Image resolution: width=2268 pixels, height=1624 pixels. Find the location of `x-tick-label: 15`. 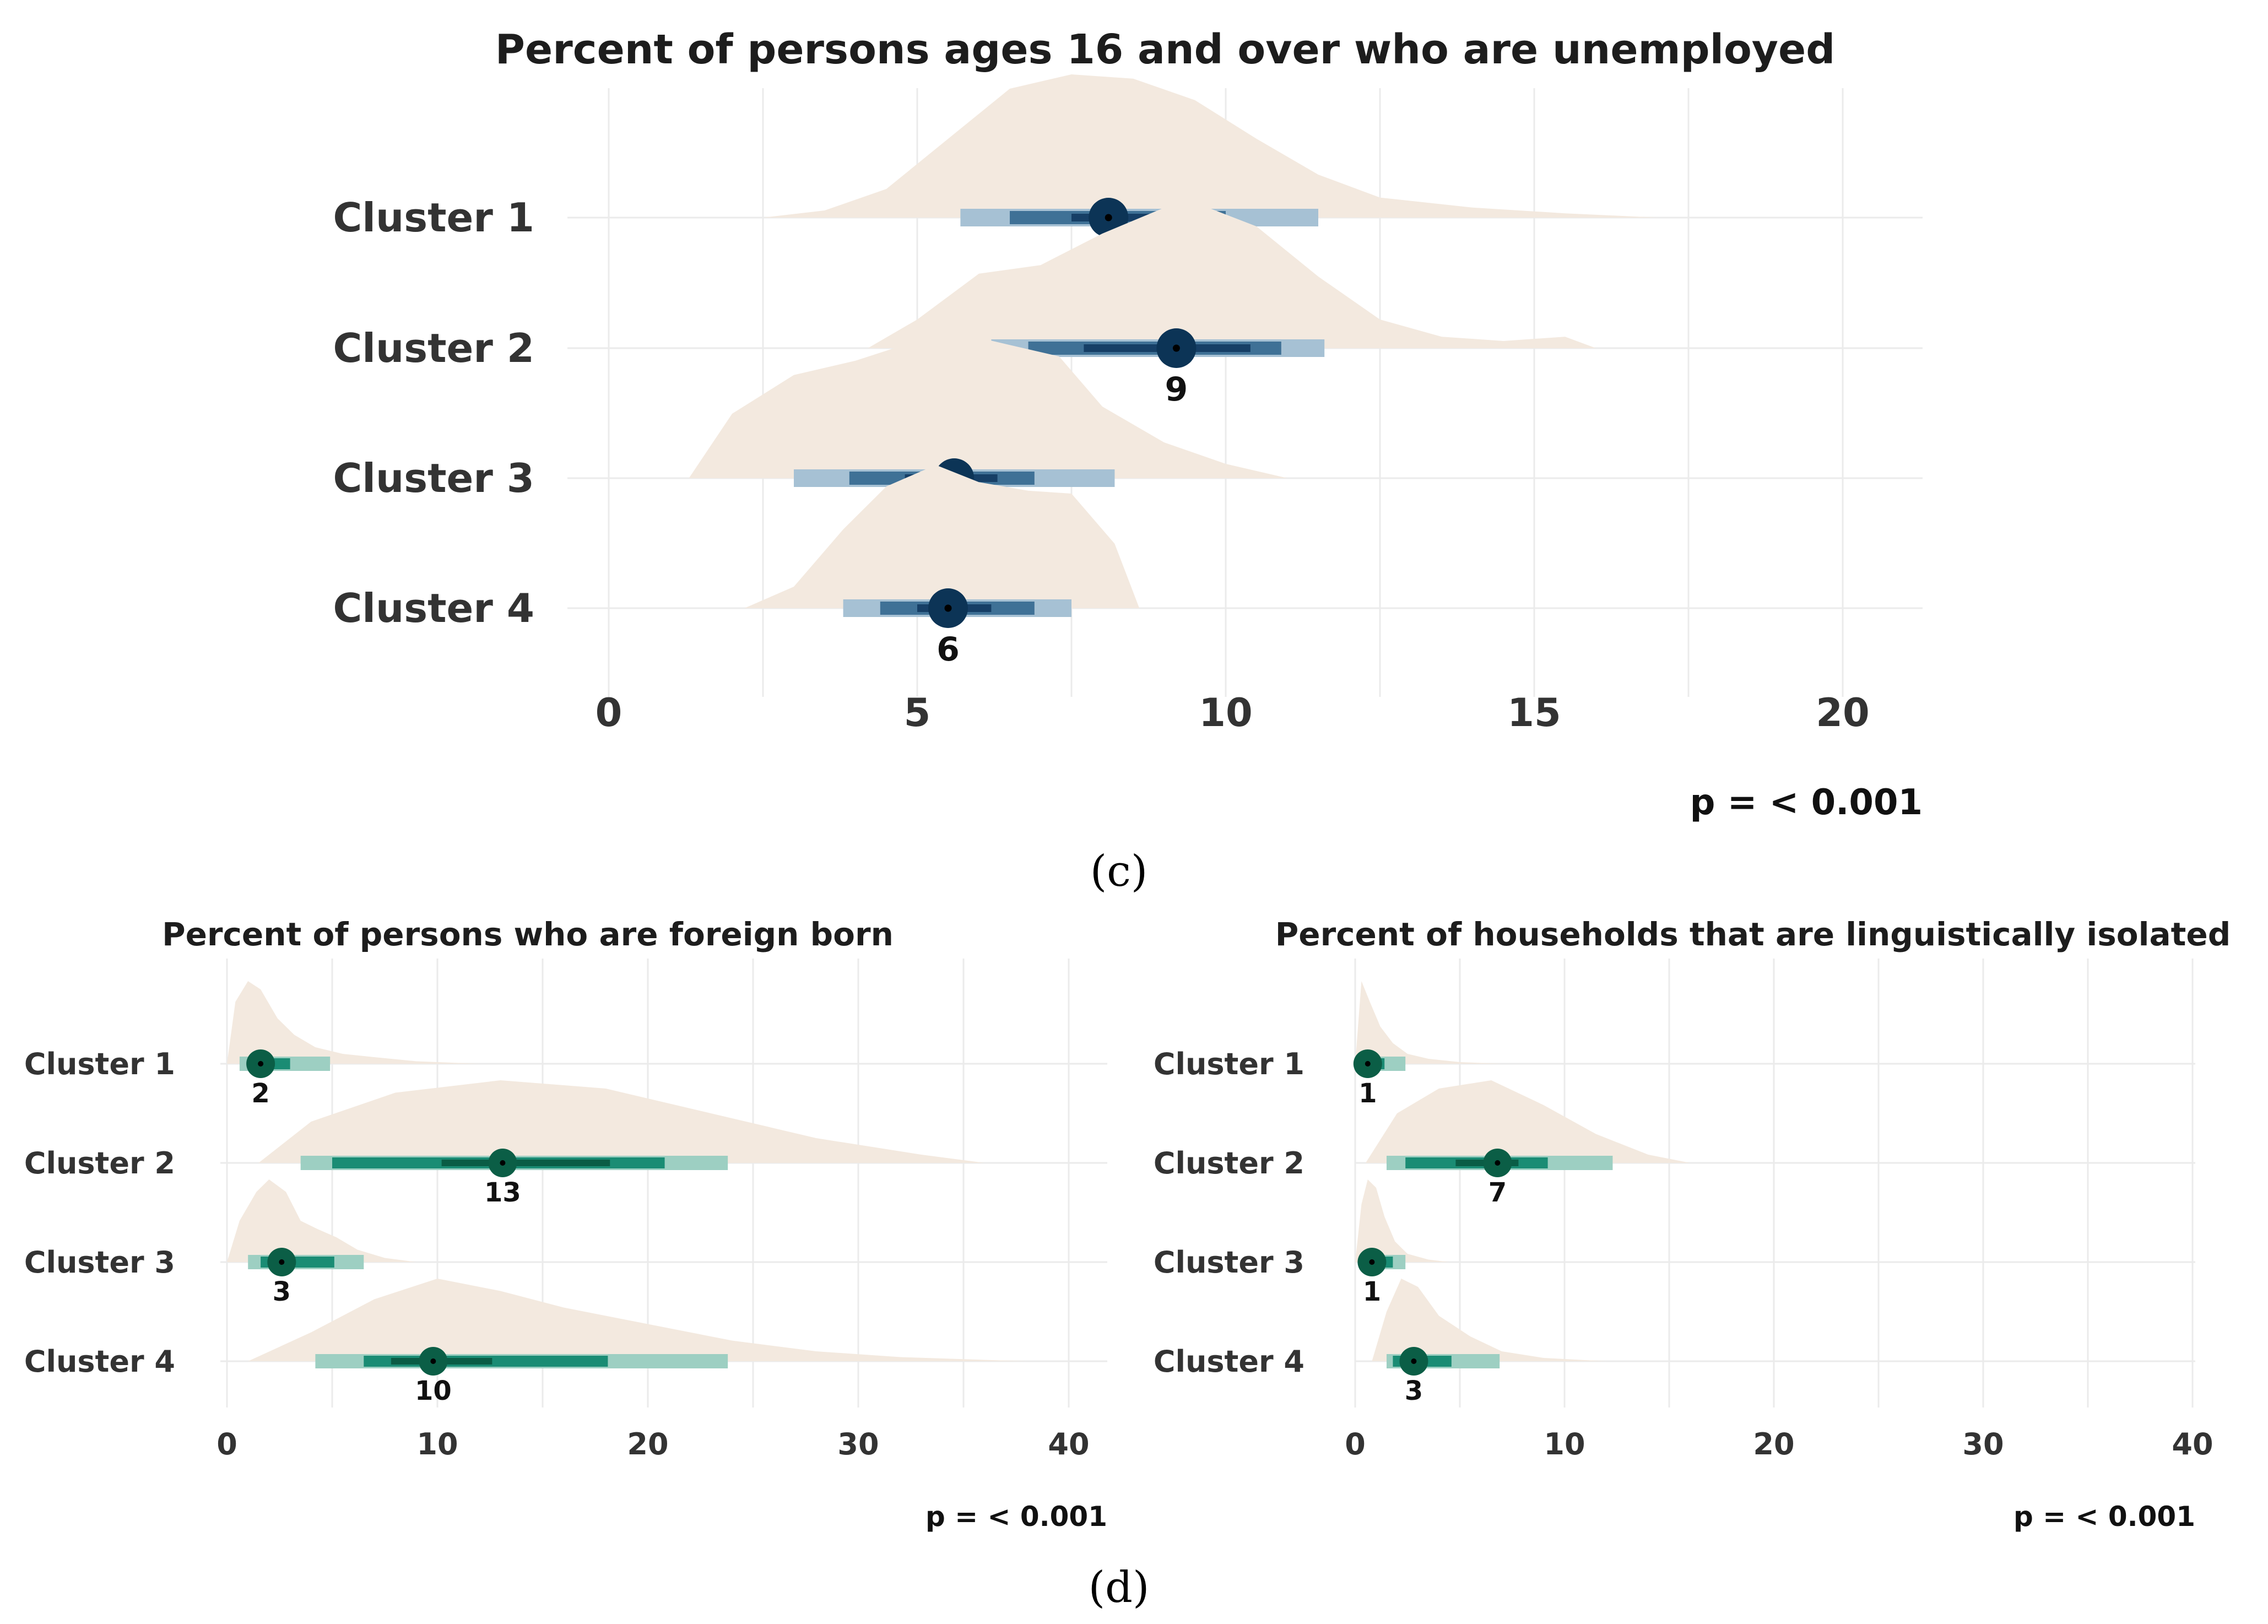

x-tick-label: 15 is located at coordinates (1534, 713).